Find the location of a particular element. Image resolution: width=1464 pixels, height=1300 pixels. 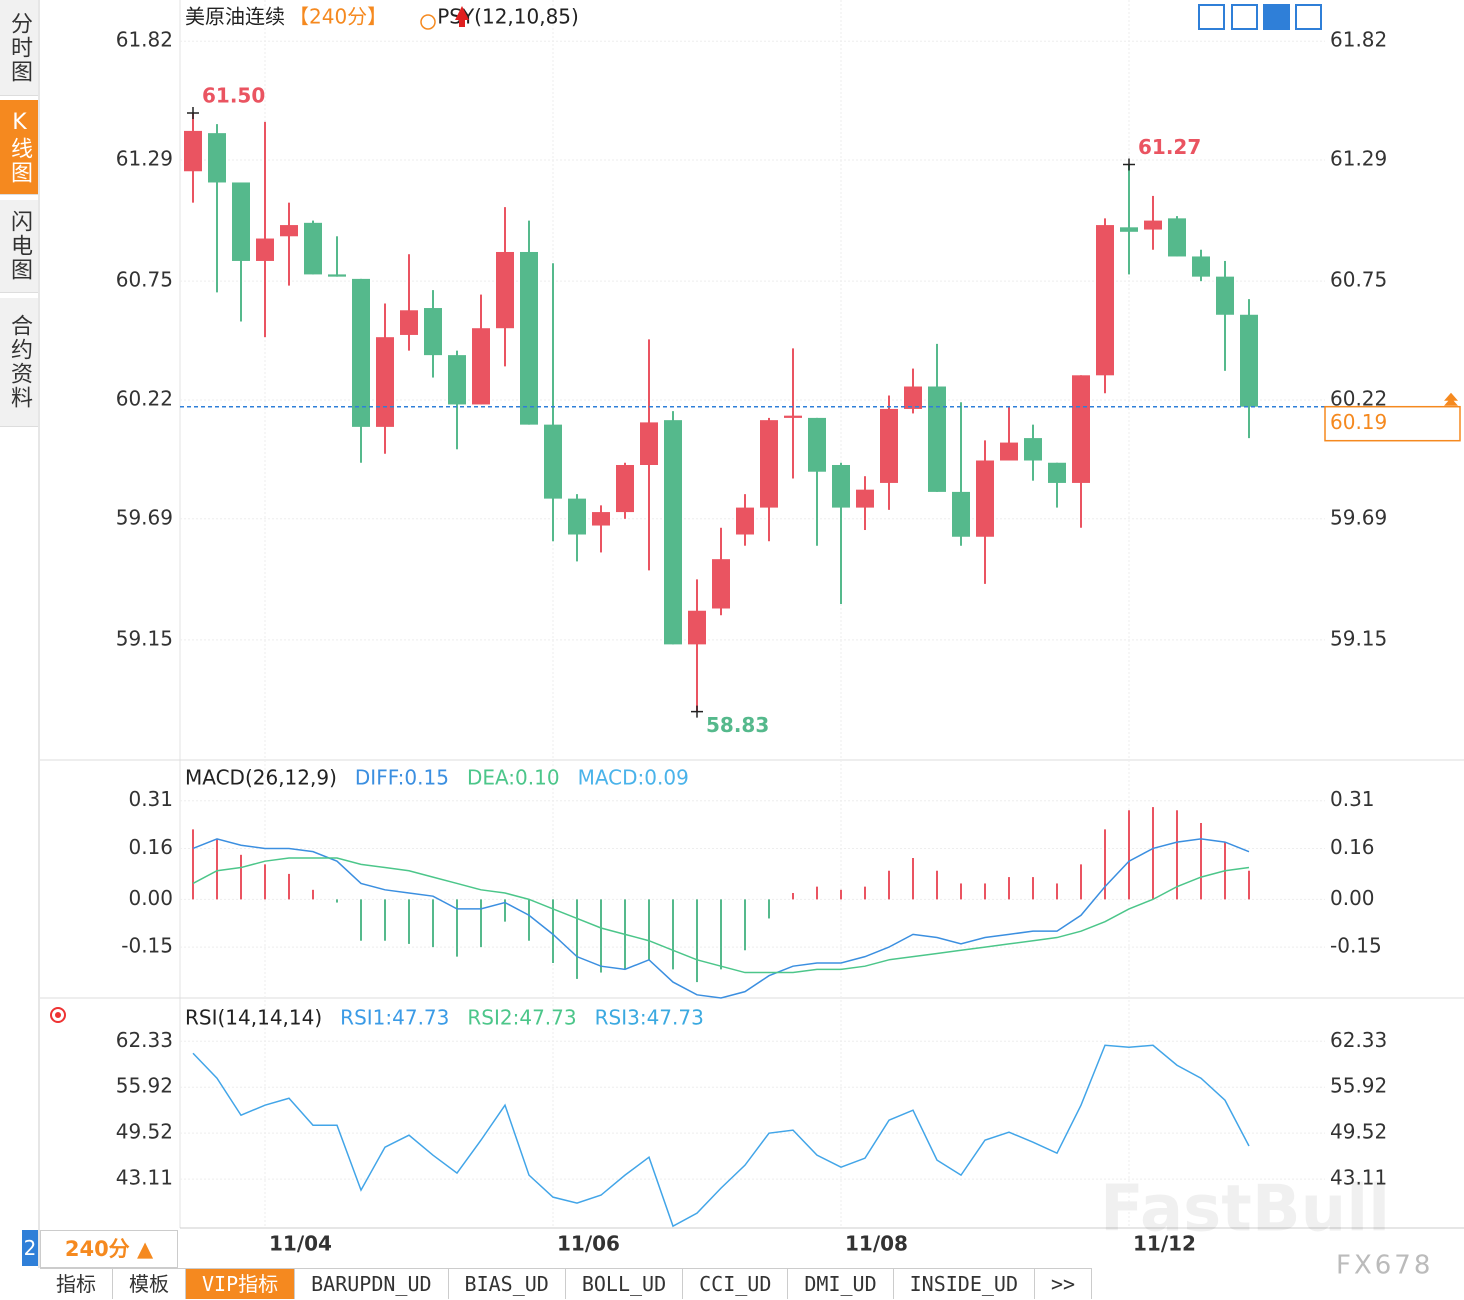

indicator-tab: BOLL_UD is located at coordinates (625, 1284).